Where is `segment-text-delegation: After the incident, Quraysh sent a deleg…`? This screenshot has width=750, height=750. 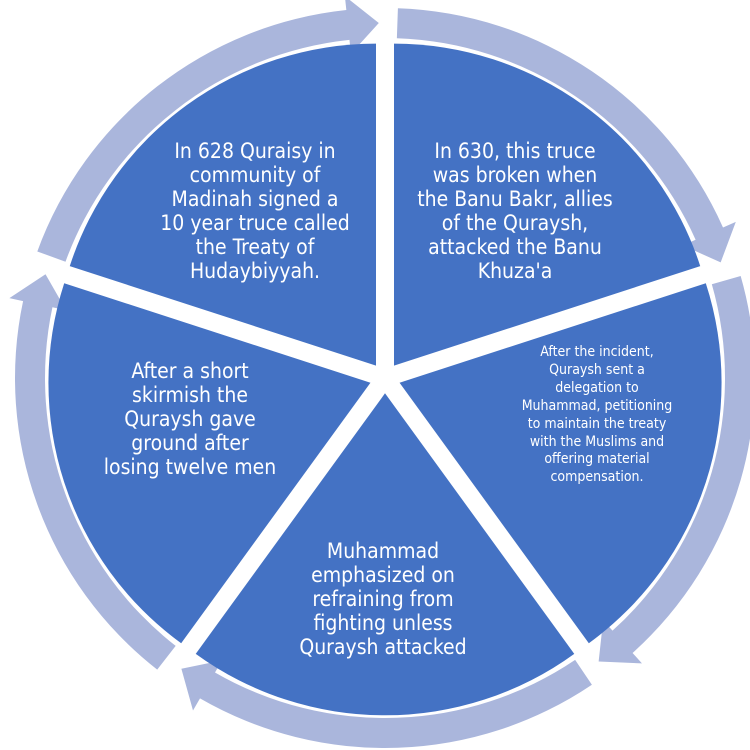
segment-text-delegation: After the incident, Quraysh sent a deleg… is located at coordinates (597, 415).